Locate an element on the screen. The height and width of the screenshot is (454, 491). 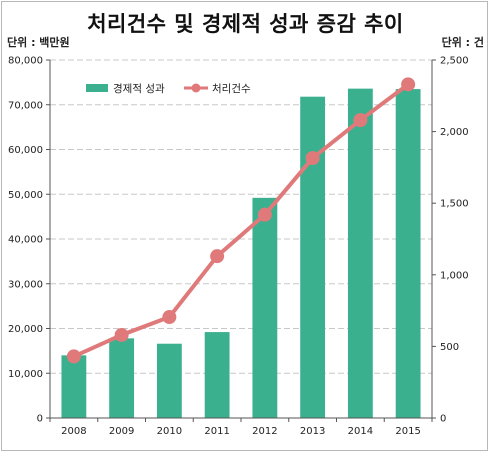
legend-bar-label: 경제적 성과 is located at coordinates (139, 88).